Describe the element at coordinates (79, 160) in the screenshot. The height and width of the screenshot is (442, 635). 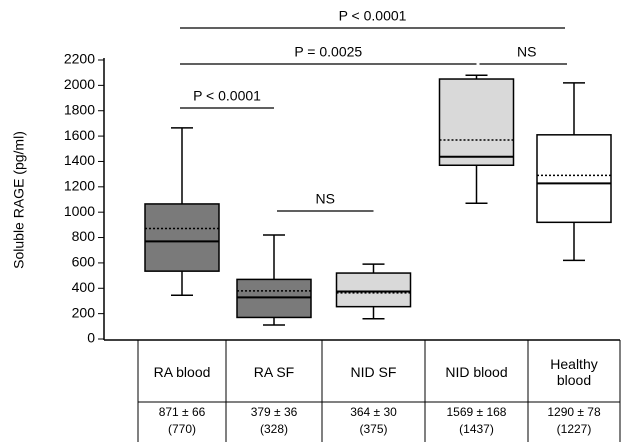
I see `y-tick-label: 1400` at that location.